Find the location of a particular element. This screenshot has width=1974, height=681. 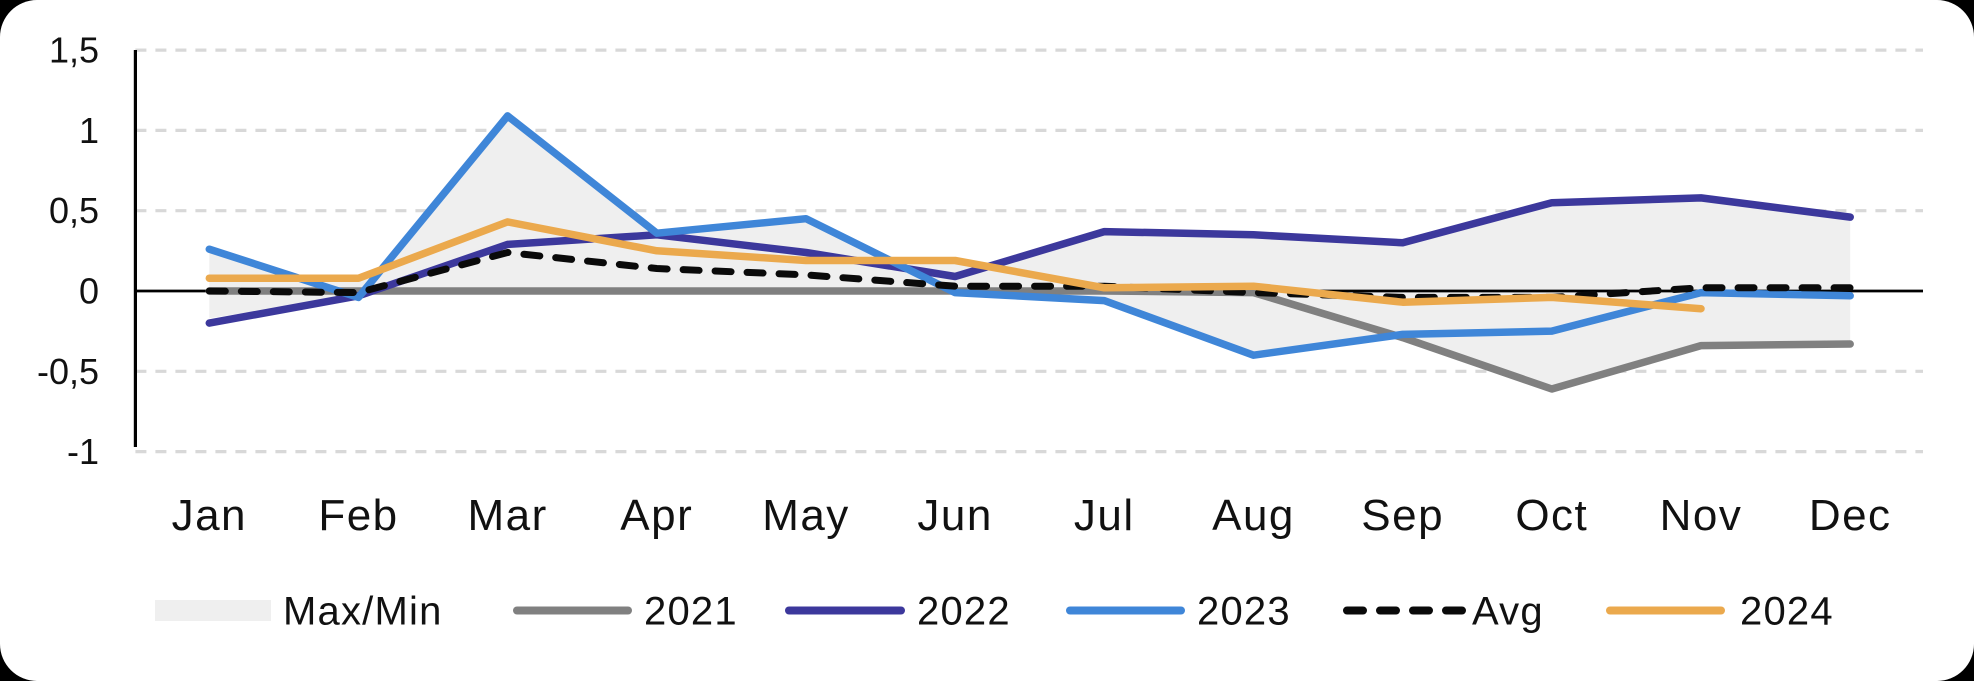

svg-text: -0,5 is located at coordinates (68, 371).